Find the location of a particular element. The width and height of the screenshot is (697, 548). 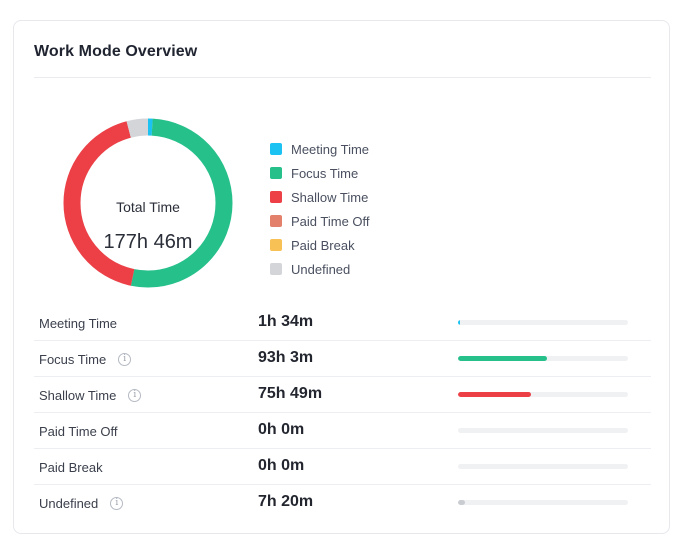

row-label-text: Paid Time Off is located at coordinates (78, 431).